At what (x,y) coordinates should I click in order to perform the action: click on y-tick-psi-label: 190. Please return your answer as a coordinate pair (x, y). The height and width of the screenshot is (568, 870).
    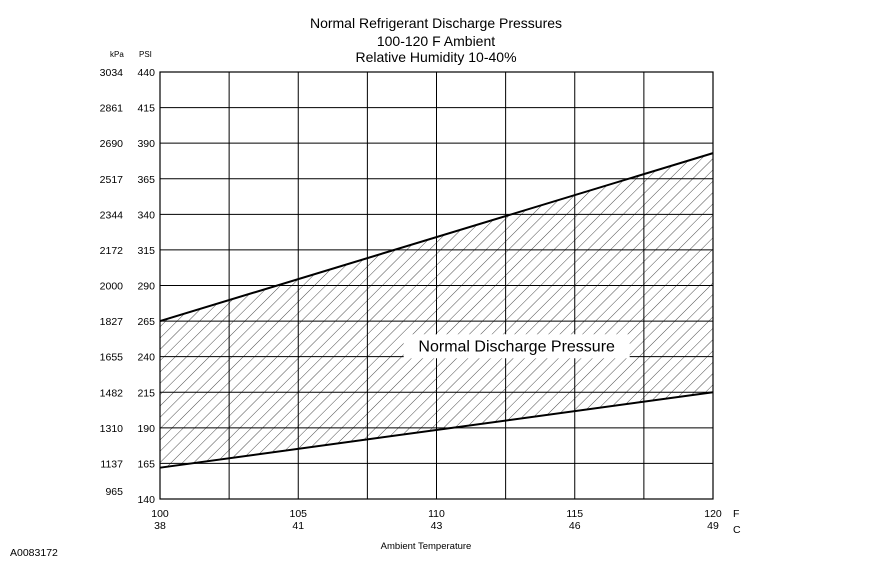
    Looking at the image, I should click on (146, 429).